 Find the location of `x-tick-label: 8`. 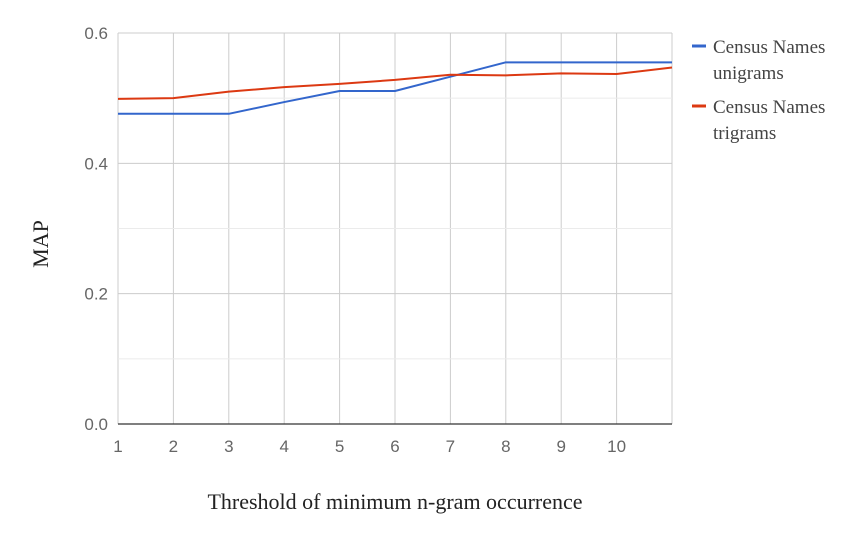

x-tick-label: 8 is located at coordinates (505, 446).